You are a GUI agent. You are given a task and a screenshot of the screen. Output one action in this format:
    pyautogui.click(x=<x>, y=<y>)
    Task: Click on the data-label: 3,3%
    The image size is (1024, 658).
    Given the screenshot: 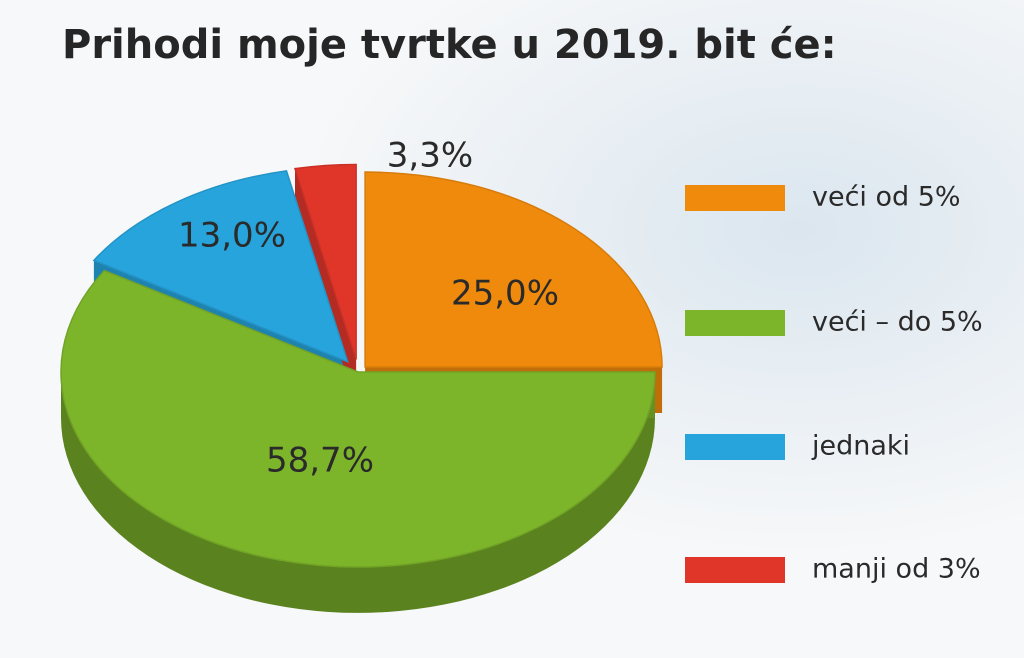 What is the action you would take?
    pyautogui.click(x=430, y=156)
    